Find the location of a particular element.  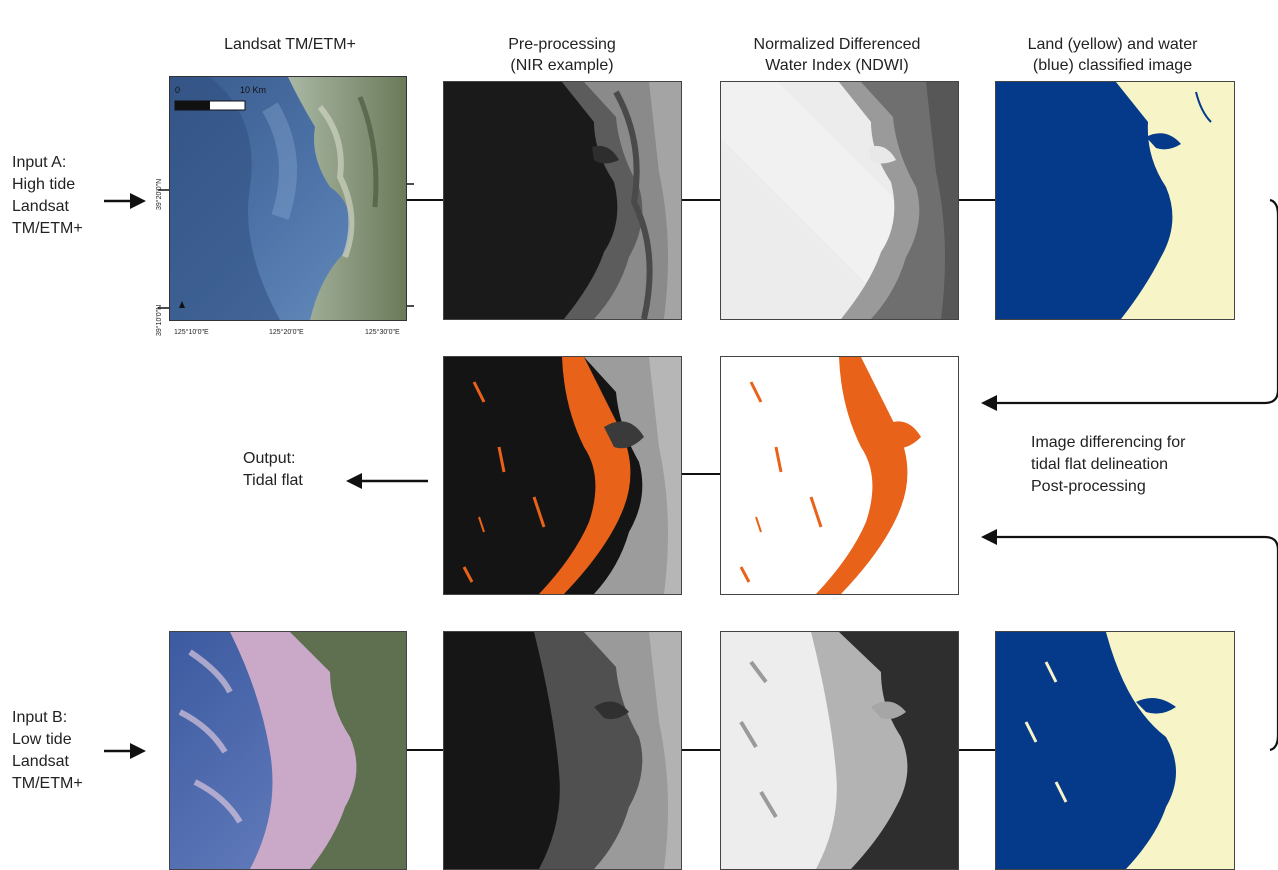

header-classified-line2: (blue) classified image is located at coordinates (1112, 65).